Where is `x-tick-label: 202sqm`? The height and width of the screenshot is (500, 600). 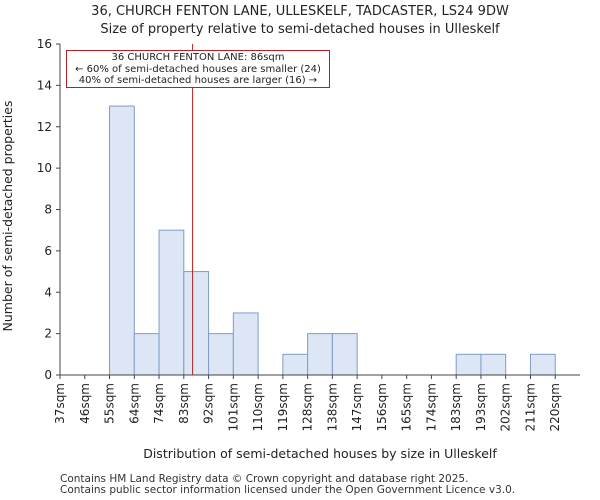 x-tick-label: 202sqm is located at coordinates (506, 407).